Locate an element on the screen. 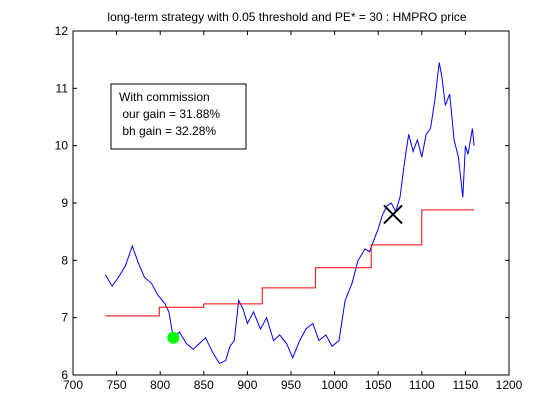 The image size is (560, 420). sell-marker-stroke is located at coordinates (393, 214).